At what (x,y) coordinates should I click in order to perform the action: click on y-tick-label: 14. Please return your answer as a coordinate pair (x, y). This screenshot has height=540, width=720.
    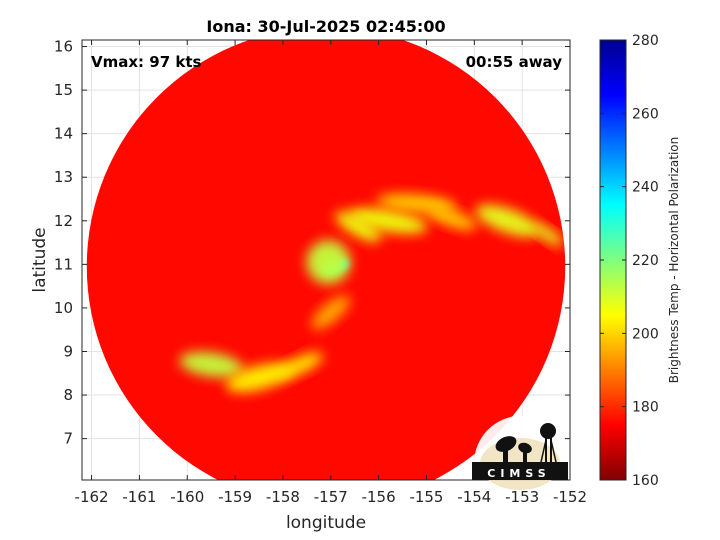
    Looking at the image, I should click on (63, 134).